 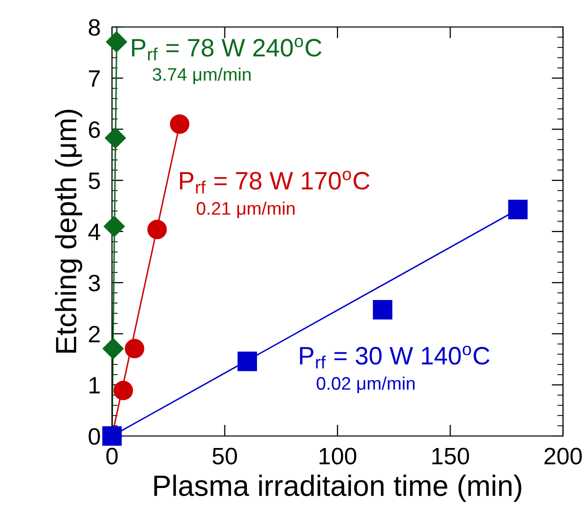 What do you see at coordinates (275, 182) in the screenshot?
I see `annotation: P$_{rf}$ = 78 W 170$^{o}$C` at bounding box center [275, 182].